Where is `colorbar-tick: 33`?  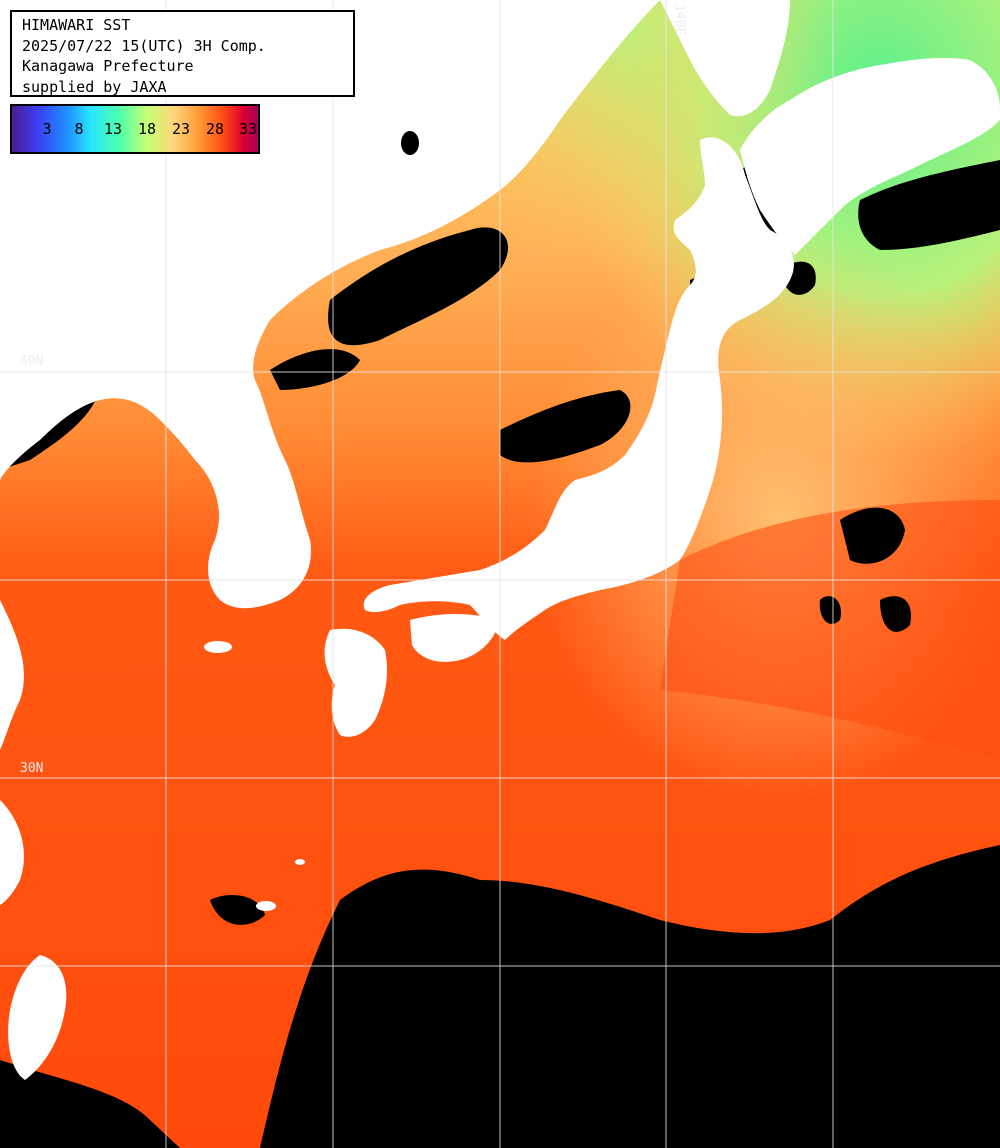
colorbar-tick: 33 is located at coordinates (248, 129).